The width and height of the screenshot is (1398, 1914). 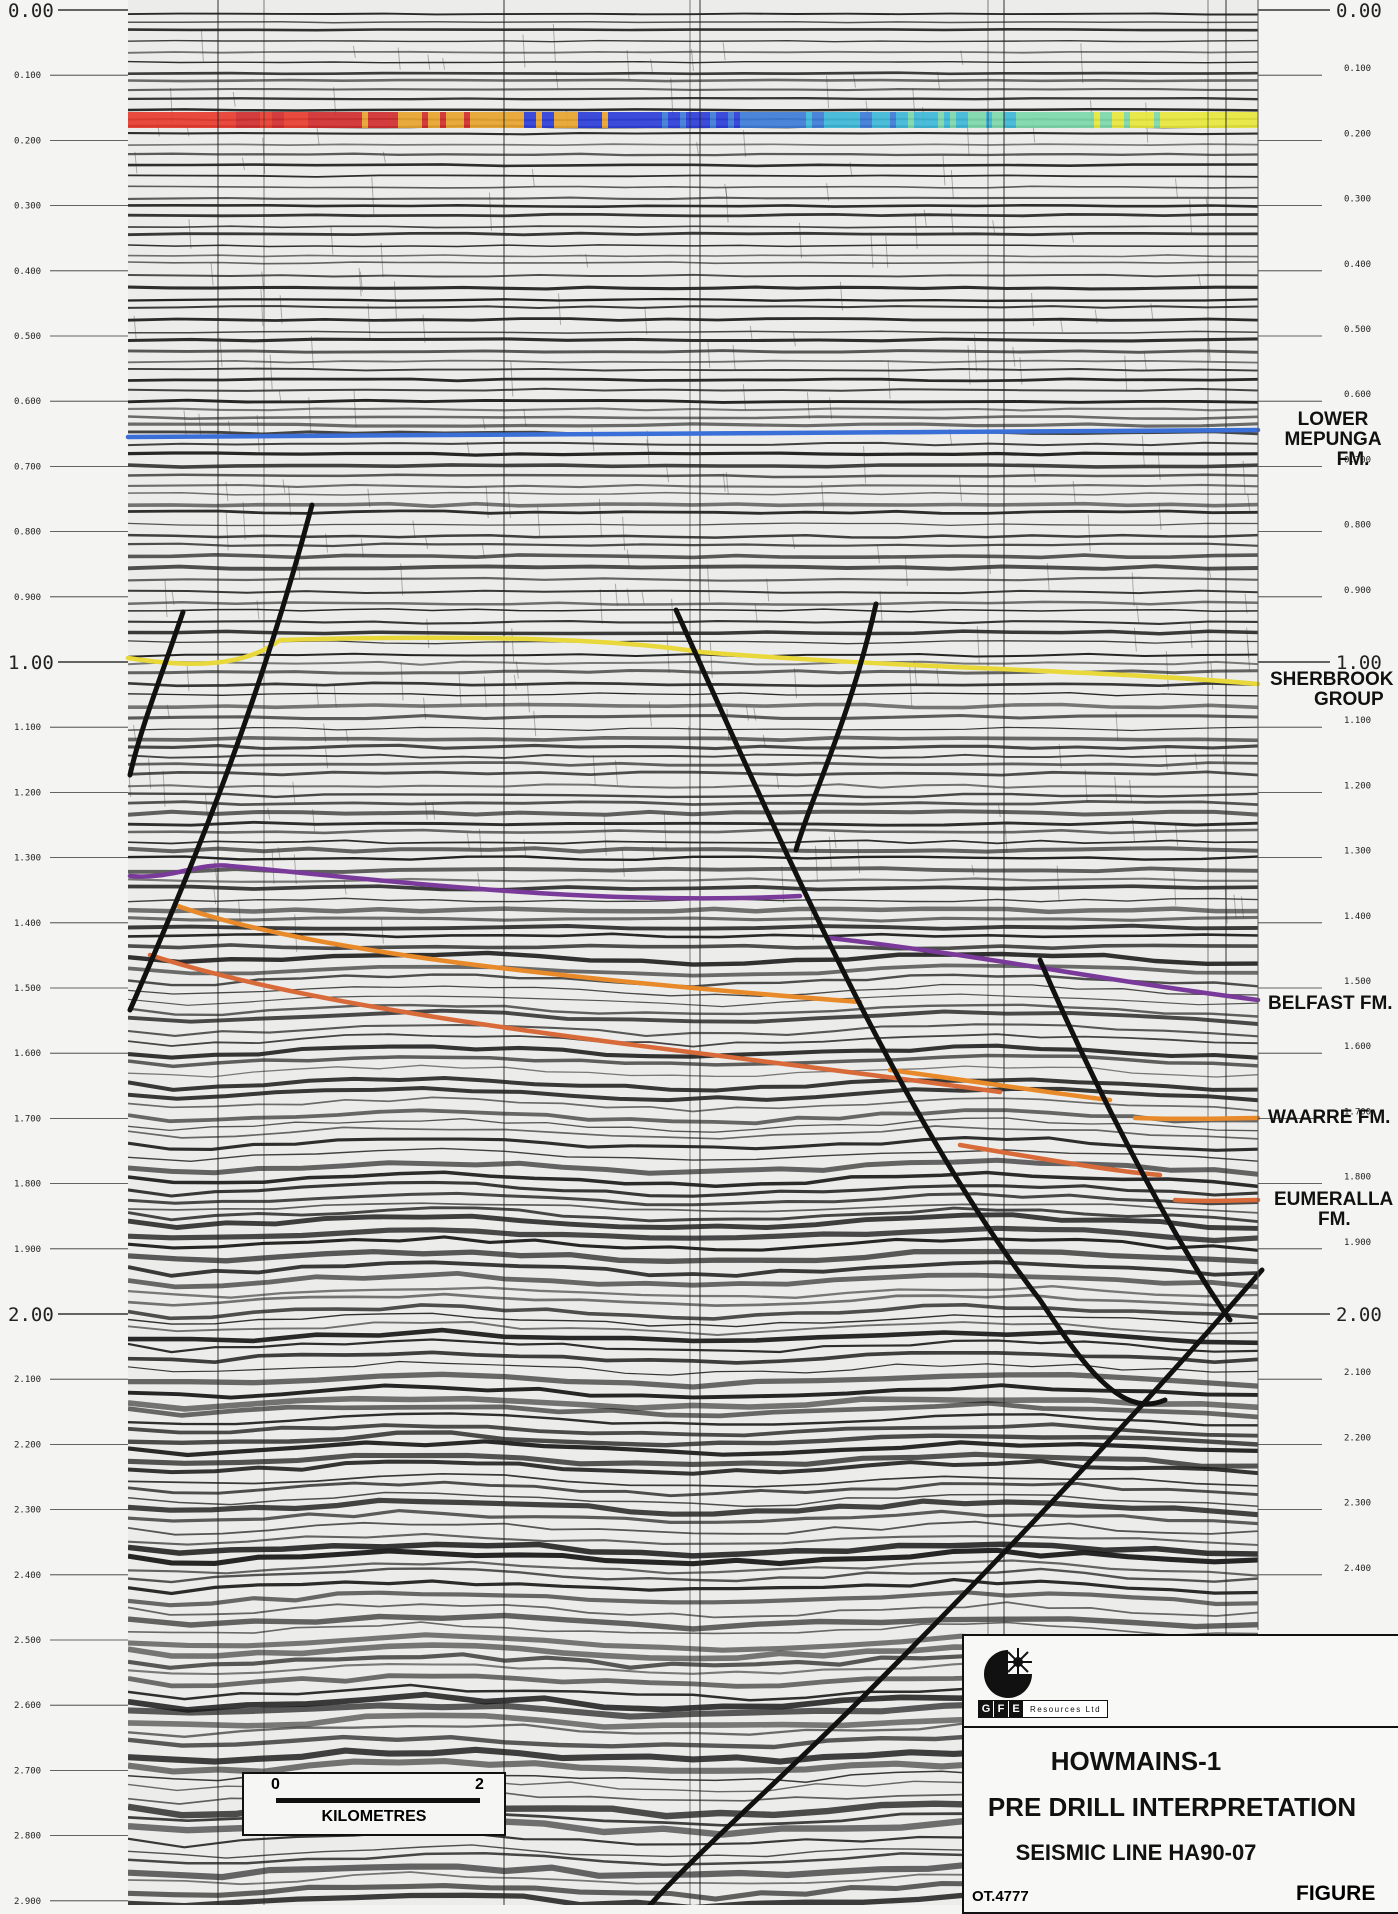 I want to click on left-tick-label: 0.300, so click(x=27, y=207).